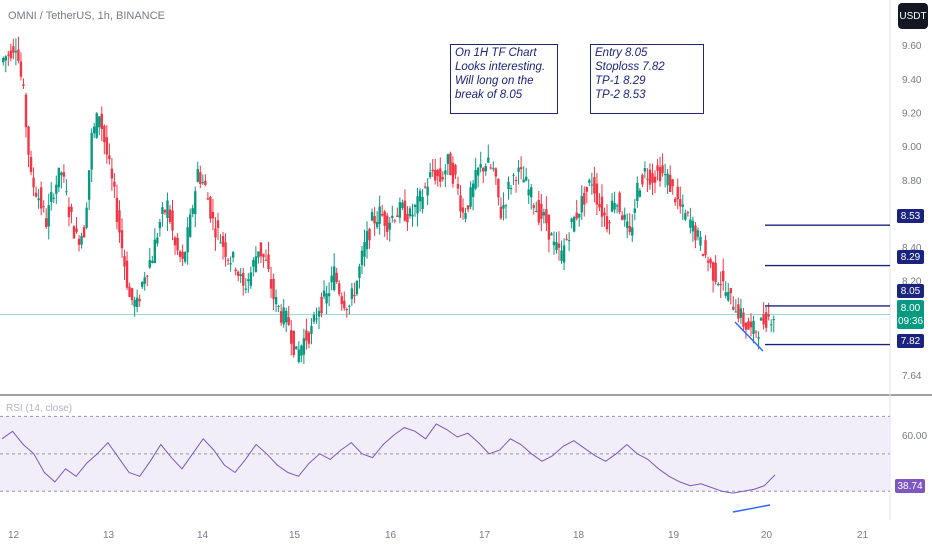 This screenshot has width=932, height=550. Describe the element at coordinates (912, 147) in the screenshot. I see `y-tick-label: 9.00` at that location.